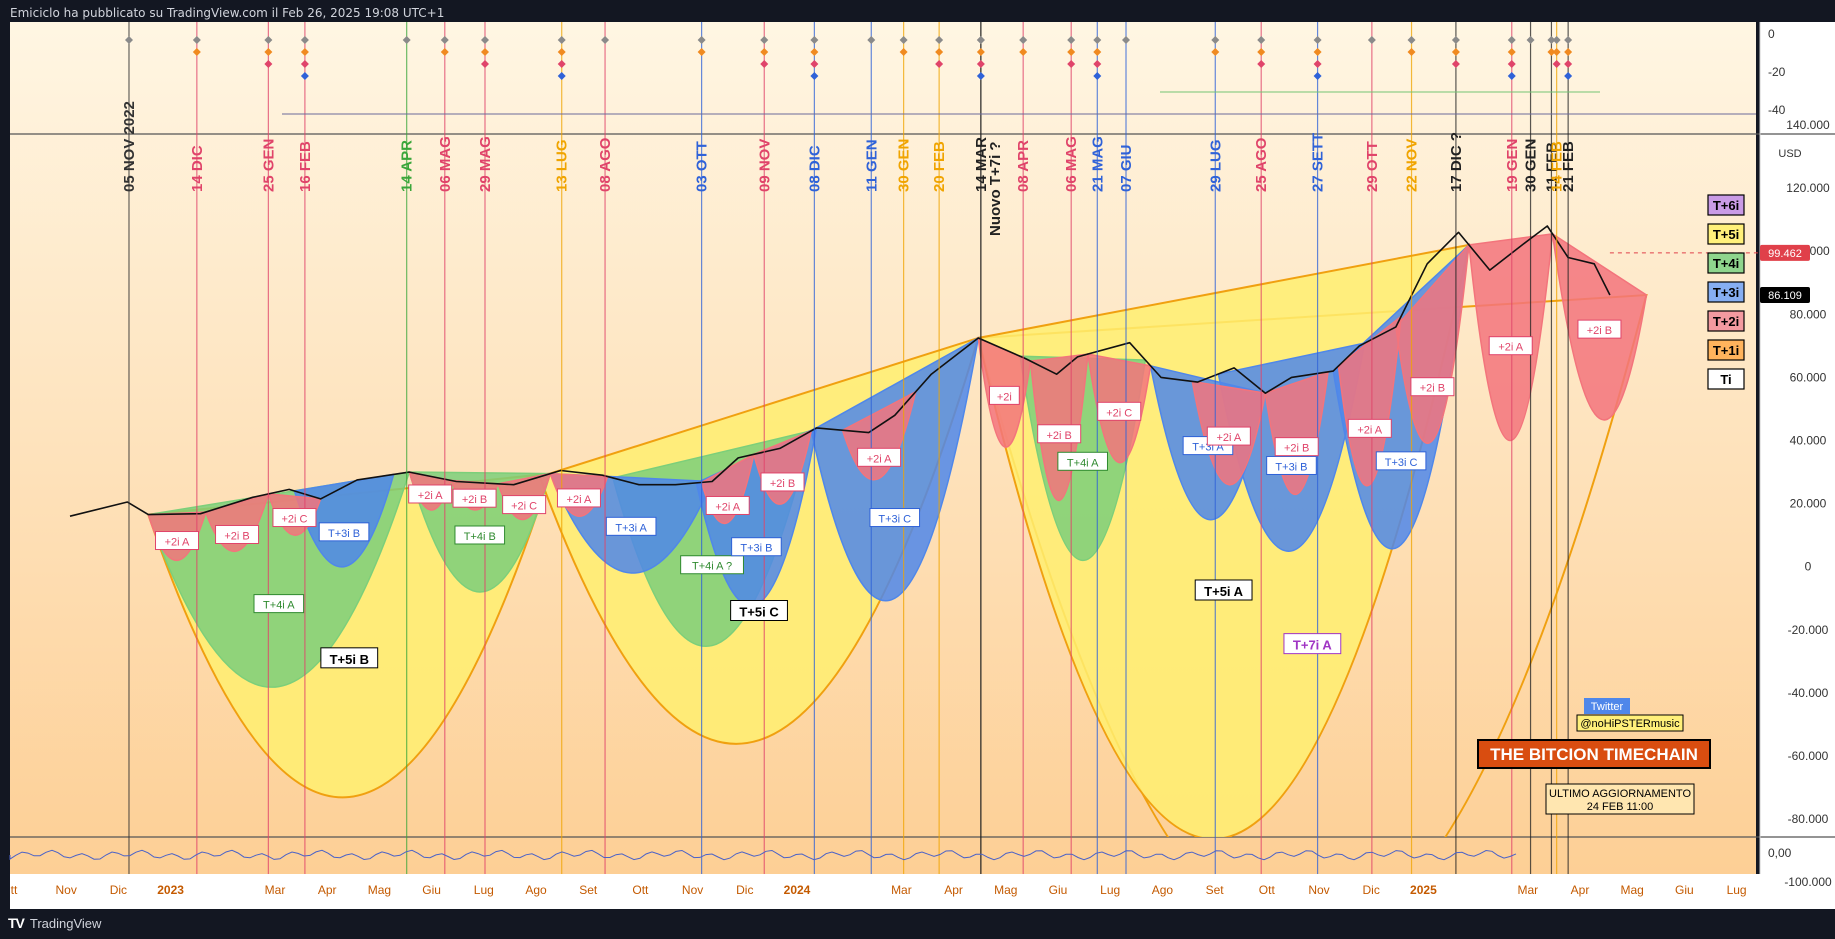 This screenshot has width=1835, height=939. I want to click on ref-price-label: 99.462, so click(1785, 254).